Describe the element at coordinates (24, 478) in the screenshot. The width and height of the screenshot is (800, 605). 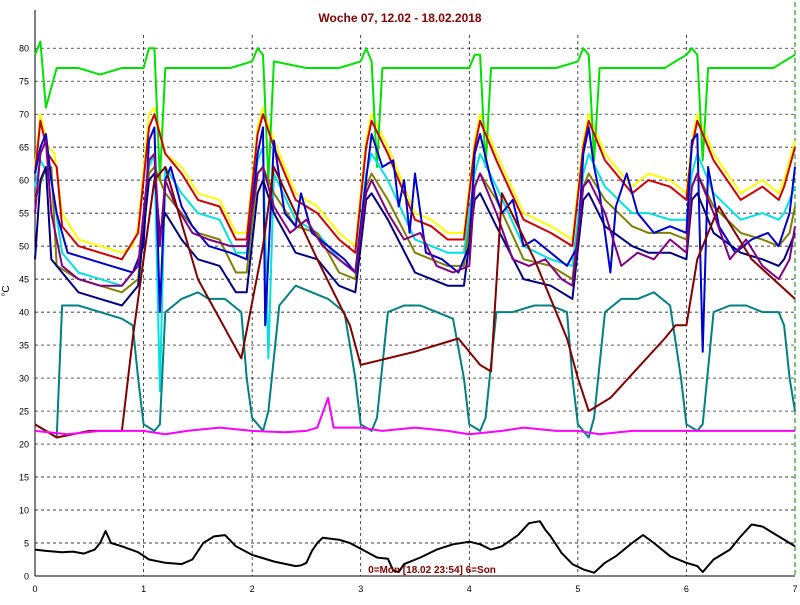
I see `y-tick-label: 15` at that location.